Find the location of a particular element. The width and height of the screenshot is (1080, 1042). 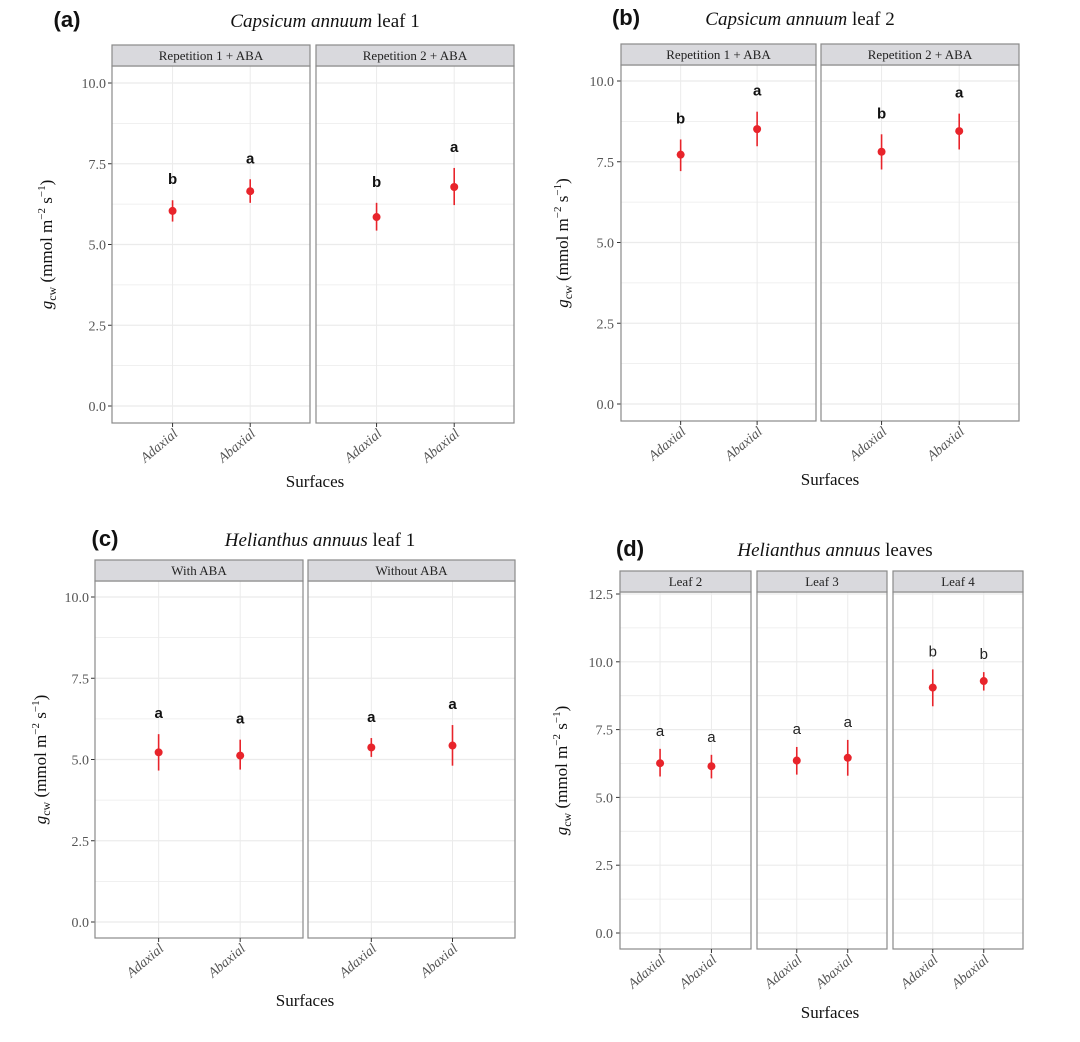

facet-strip-label: Leaf 4 is located at coordinates (958, 581).